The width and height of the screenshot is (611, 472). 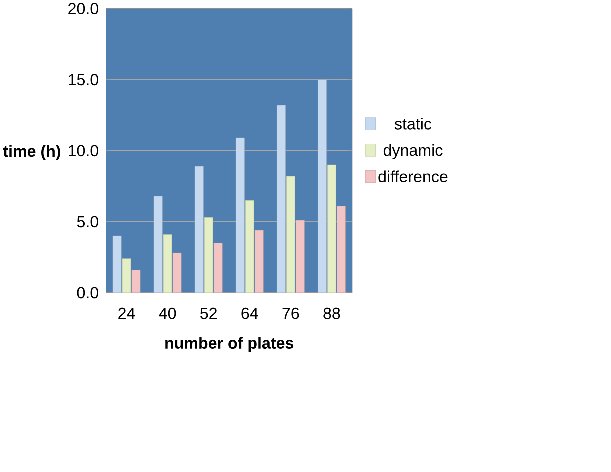 What do you see at coordinates (83, 80) in the screenshot?
I see `y-tick-label: 15.0` at bounding box center [83, 80].